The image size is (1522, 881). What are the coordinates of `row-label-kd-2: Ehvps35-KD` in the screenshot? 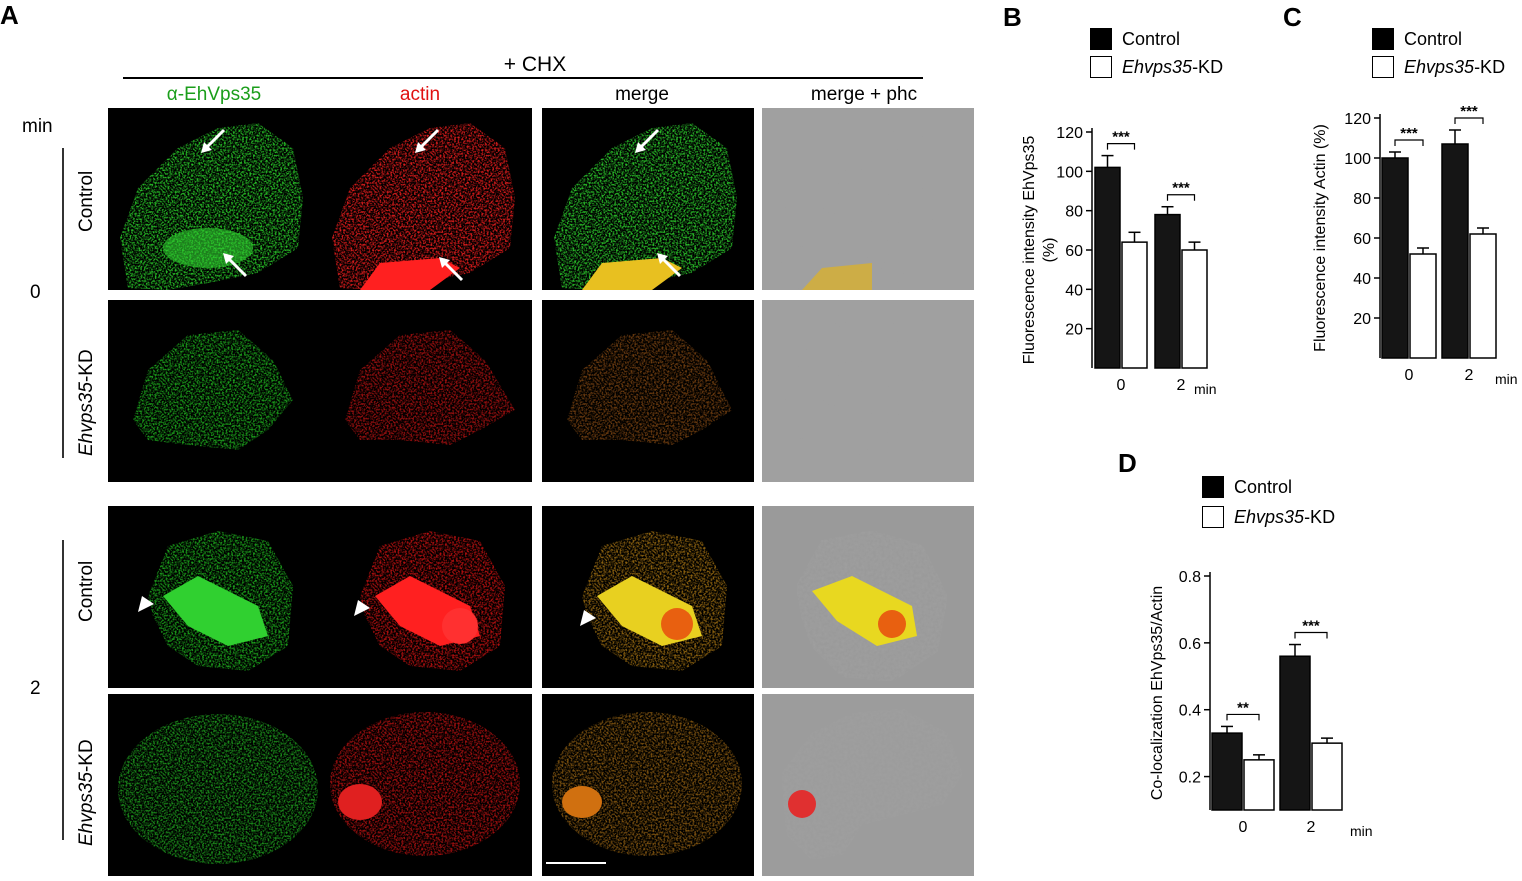 It's located at (86, 792).